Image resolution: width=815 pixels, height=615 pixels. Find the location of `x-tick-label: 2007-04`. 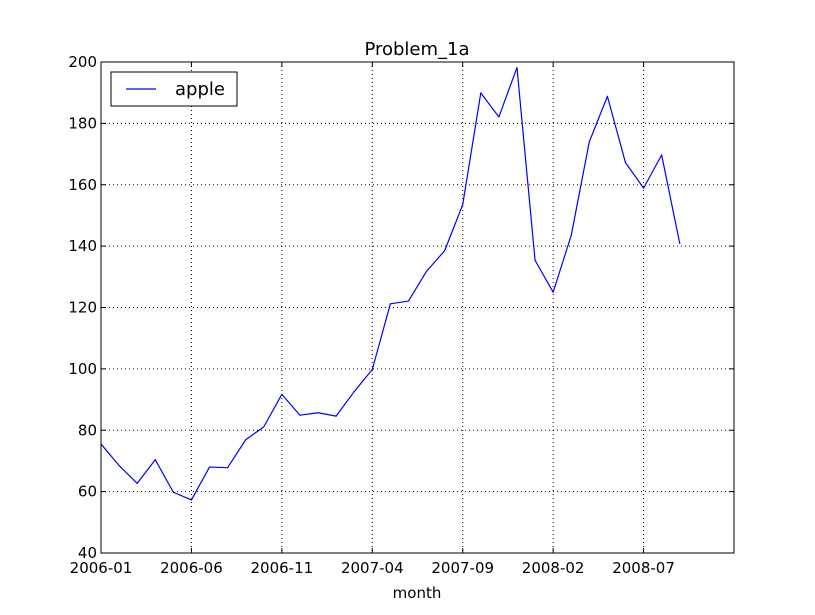

x-tick-label: 2007-04 is located at coordinates (372, 568).